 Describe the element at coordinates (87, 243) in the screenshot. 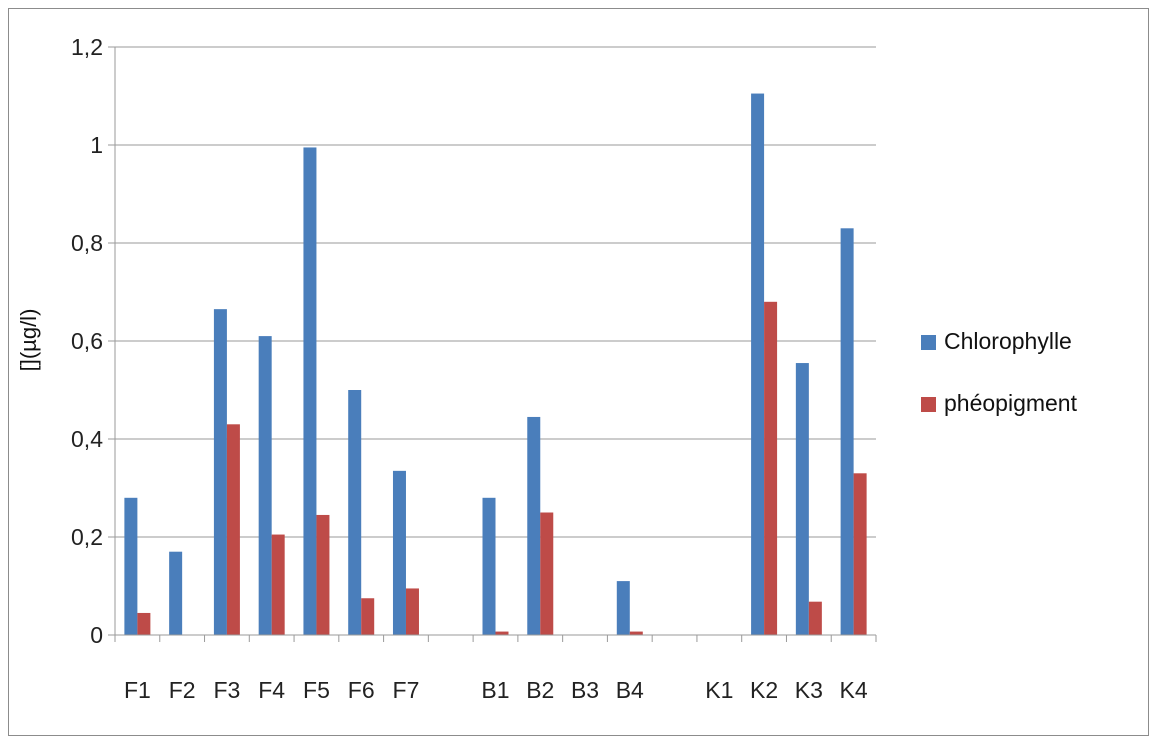

I see `y-tick-label: 0,8` at that location.